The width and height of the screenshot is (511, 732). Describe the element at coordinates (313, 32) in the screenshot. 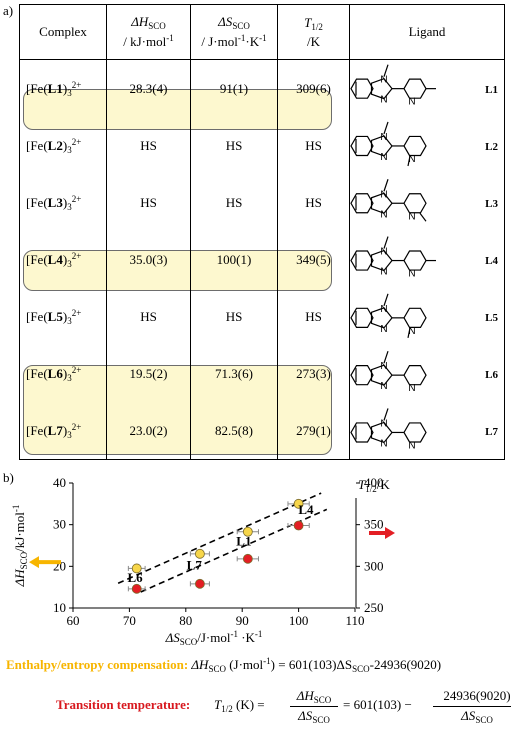

I see `header-t12: T1/2 /K` at that location.